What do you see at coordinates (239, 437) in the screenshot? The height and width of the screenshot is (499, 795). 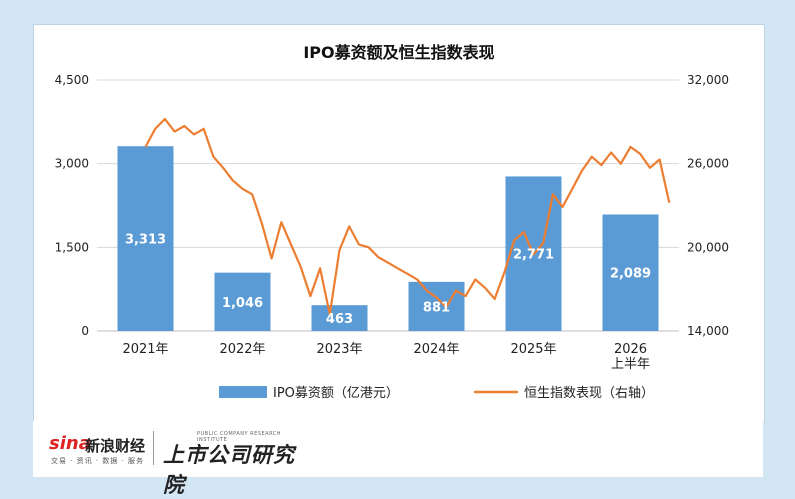 I see `research-institute-english: PUBLIC COMPANY RESEARCH INSTITUTE` at bounding box center [239, 437].